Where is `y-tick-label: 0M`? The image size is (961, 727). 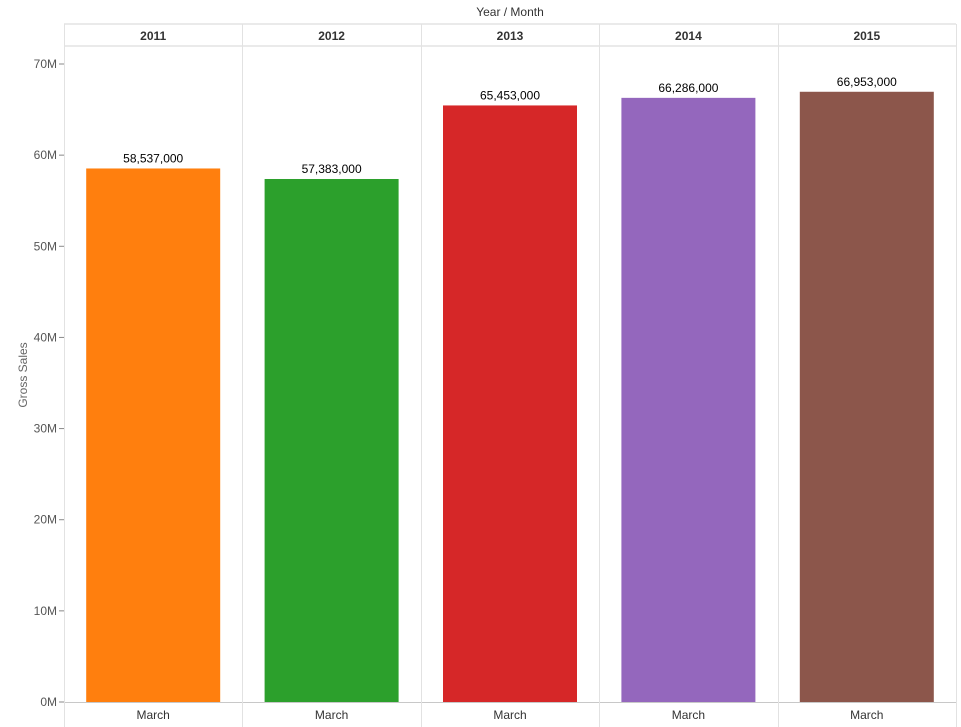 y-tick-label: 0M is located at coordinates (48, 702).